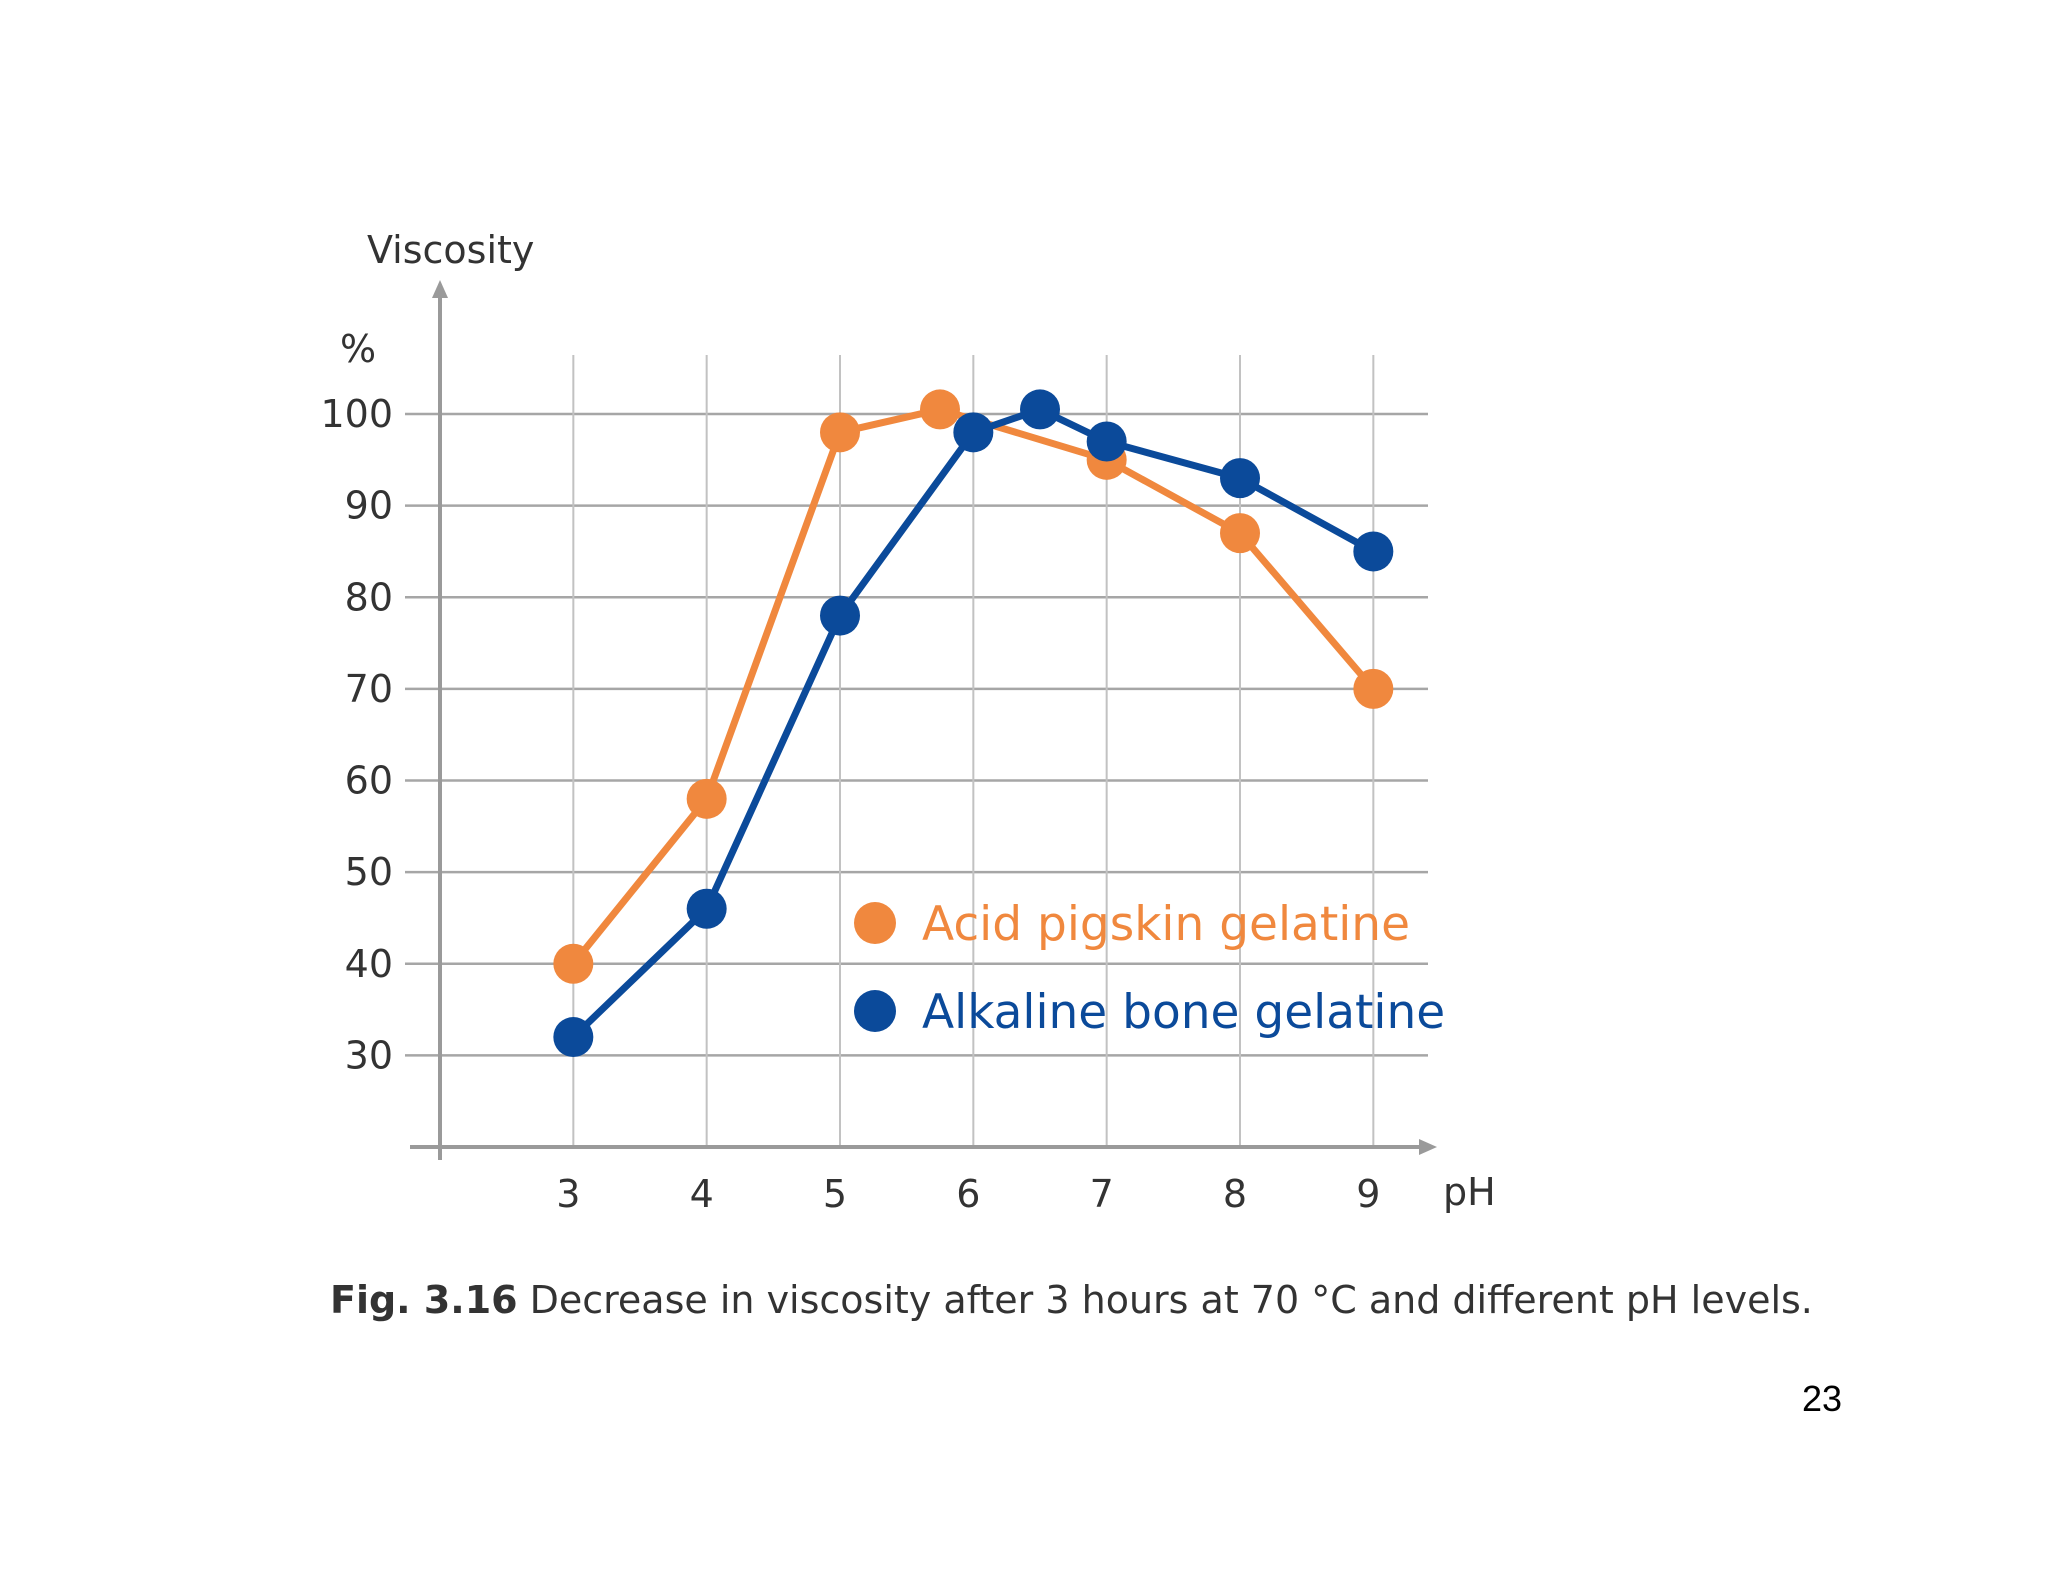 The image size is (2048, 1582). What do you see at coordinates (568, 1194) in the screenshot?
I see `x-tick-label-3: 3` at bounding box center [568, 1194].